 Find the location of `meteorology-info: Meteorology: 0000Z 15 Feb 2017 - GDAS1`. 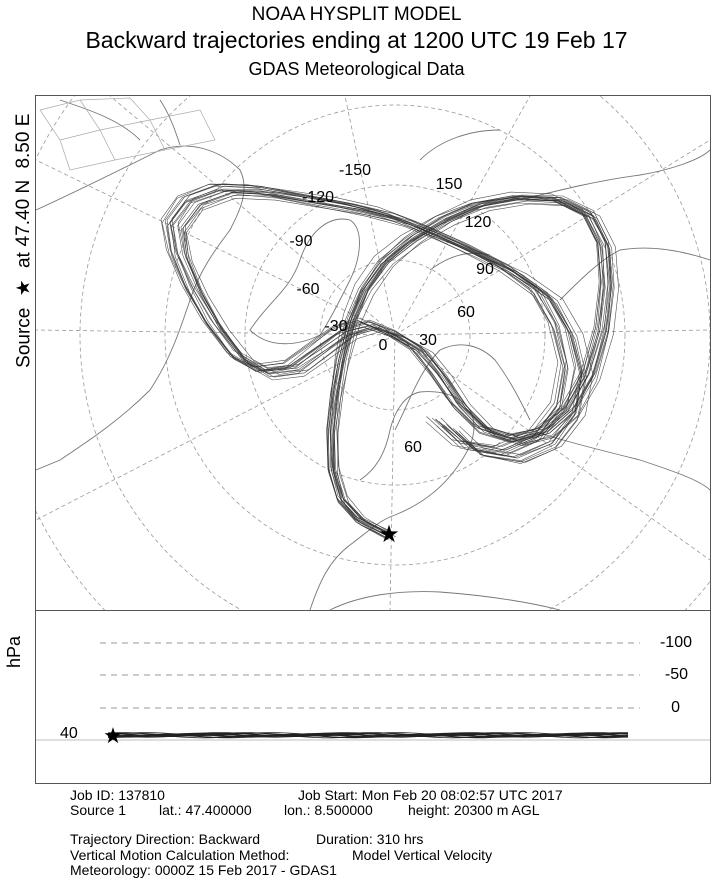

meteorology-info: Meteorology: 0000Z 15 Feb 2017 - GDAS1 is located at coordinates (203, 870).